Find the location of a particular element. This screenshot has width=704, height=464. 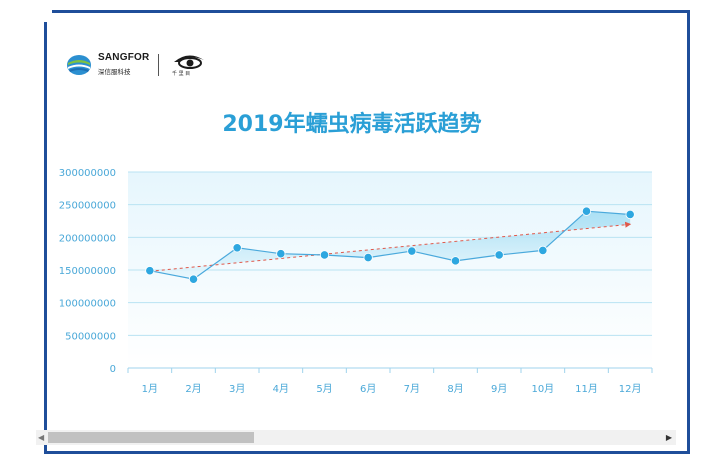

x-tick-label: 9月 is located at coordinates (499, 389).